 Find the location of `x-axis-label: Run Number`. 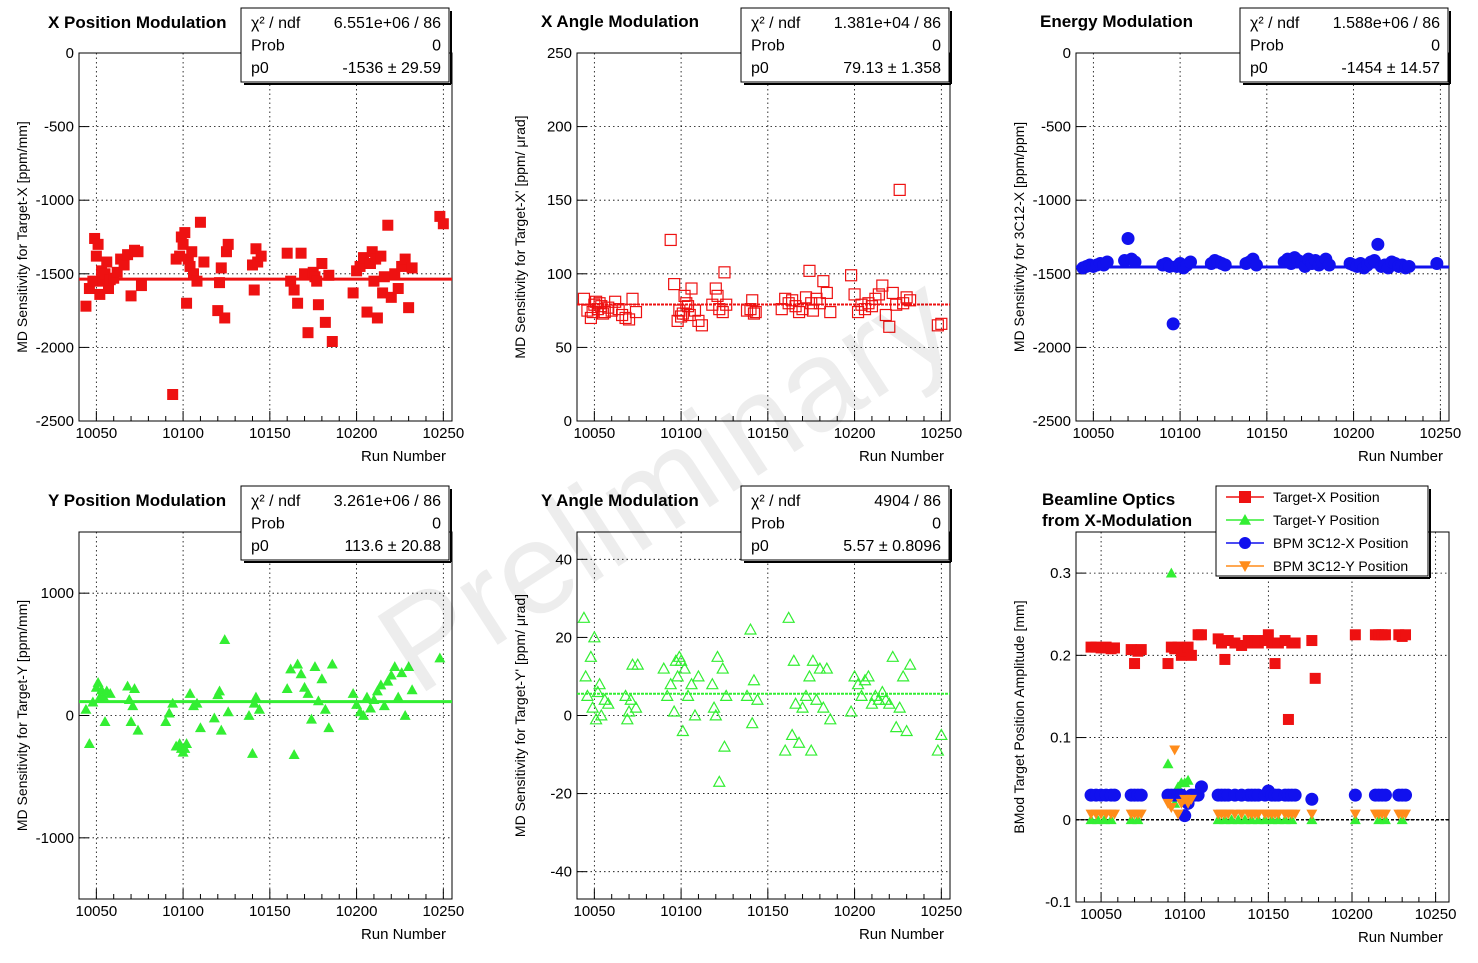

x-axis-label: Run Number is located at coordinates (901, 934).